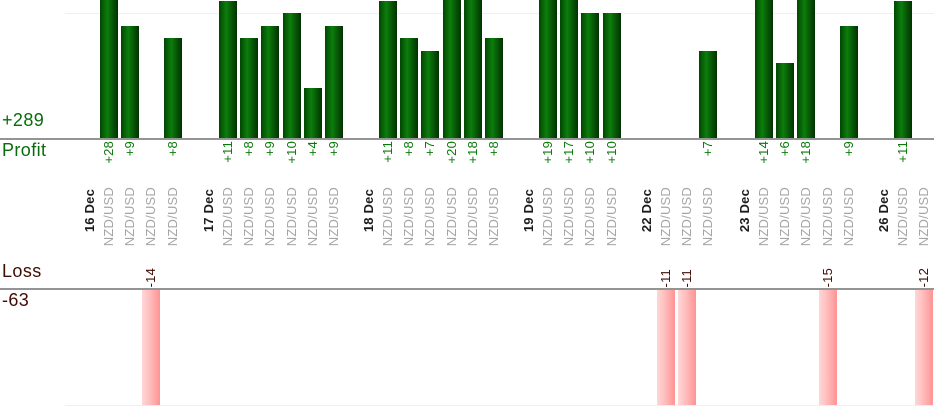  What do you see at coordinates (467, 289) in the screenshot?
I see `loss-axis-line` at bounding box center [467, 289].